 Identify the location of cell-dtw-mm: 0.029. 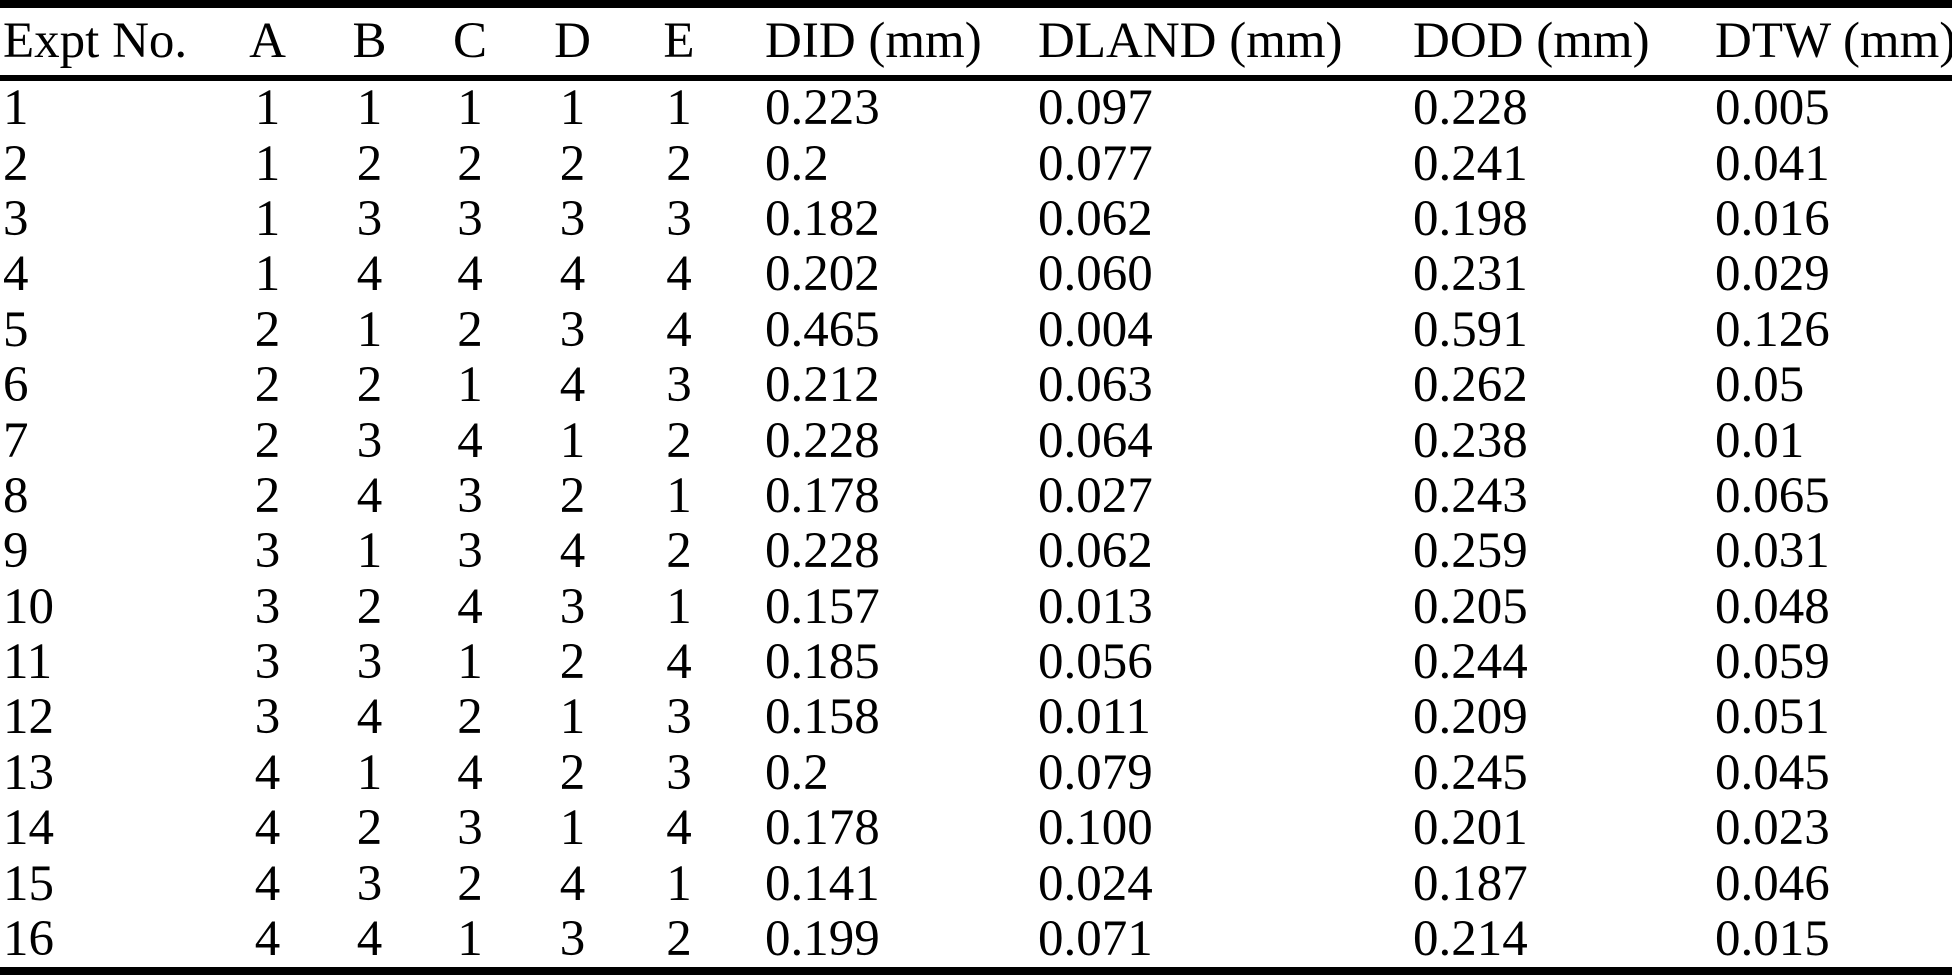
(1772, 274).